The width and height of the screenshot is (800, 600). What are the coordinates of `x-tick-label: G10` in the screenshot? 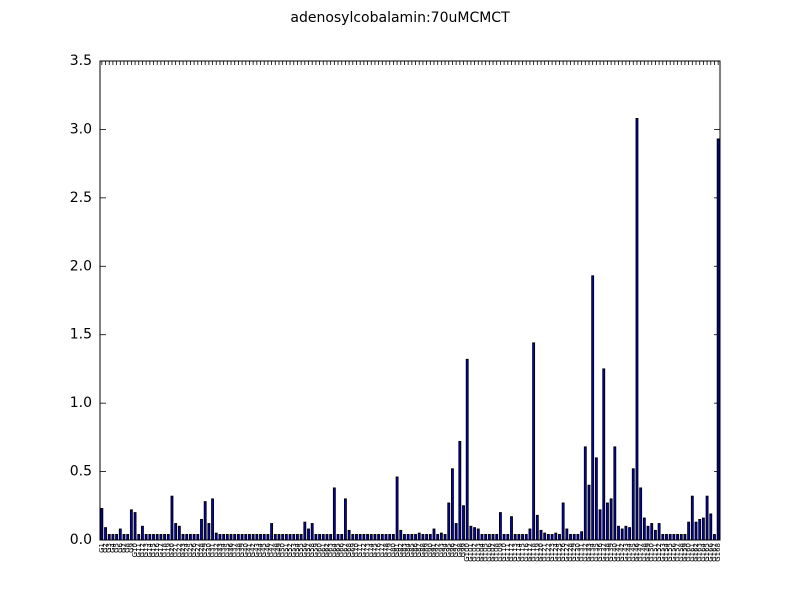 It's located at (135, 550).